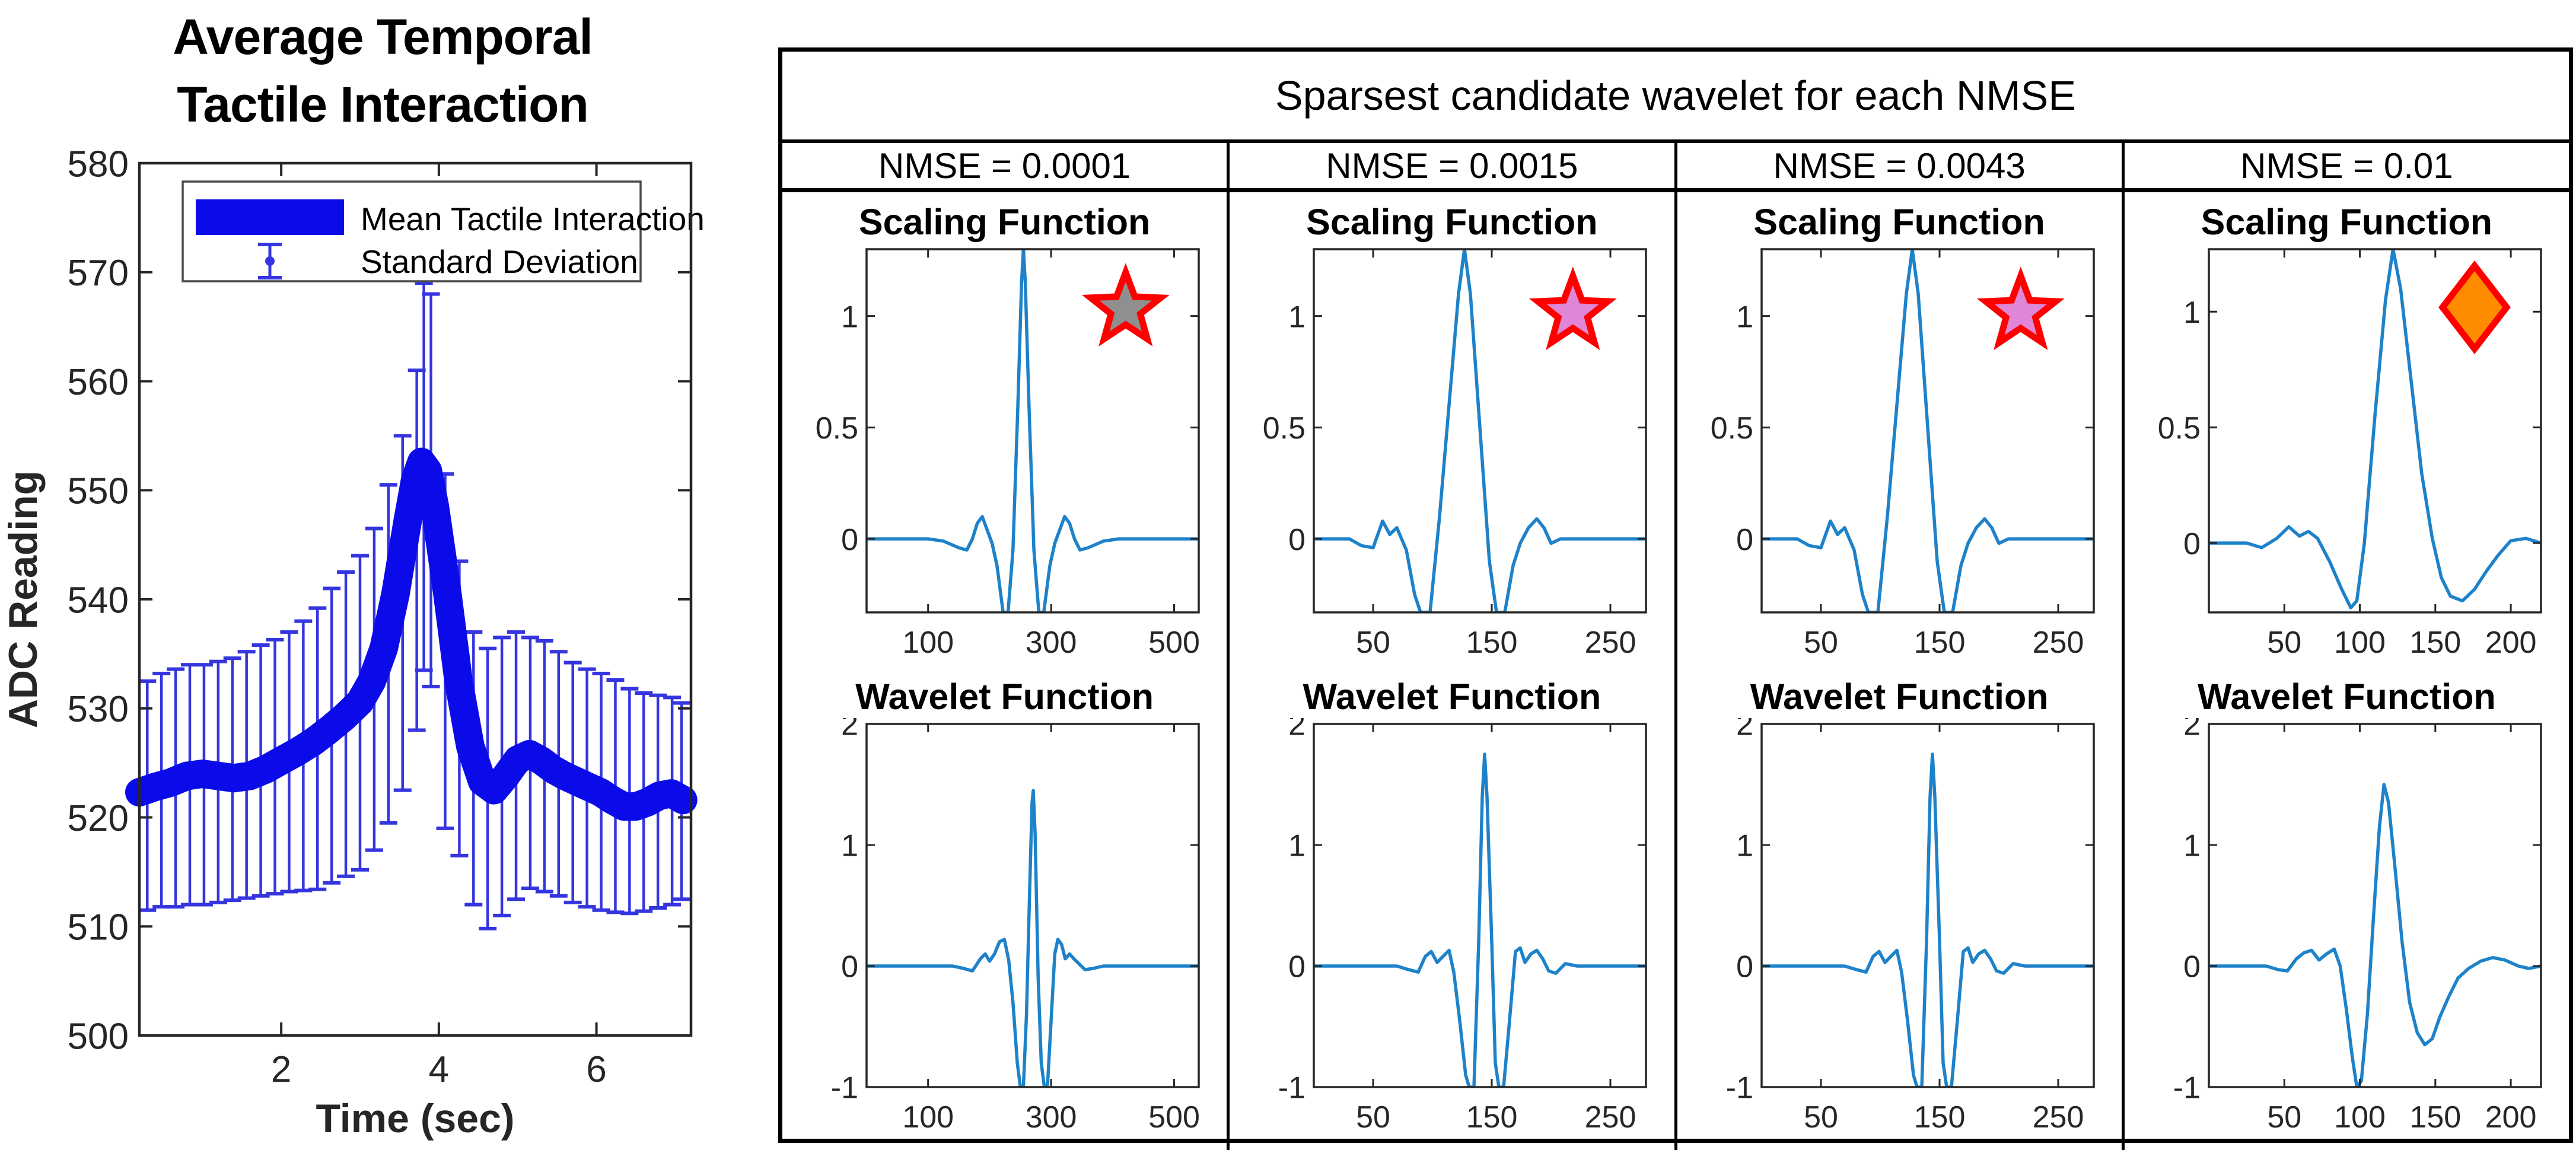 The height and width of the screenshot is (1150, 2576). I want to click on wavelet-title-3: Wavelet Function, so click(2347, 696).